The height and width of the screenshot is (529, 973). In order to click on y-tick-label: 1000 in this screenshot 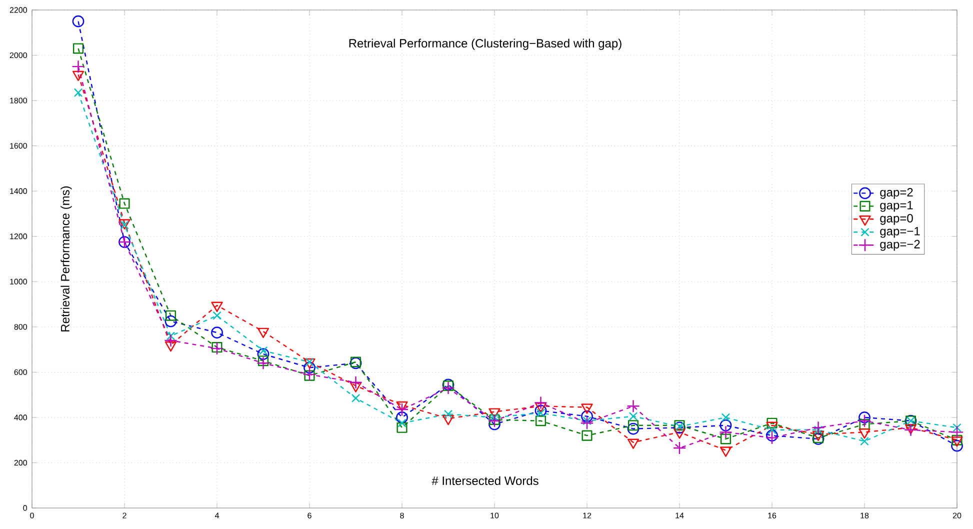, I will do `click(18, 281)`.